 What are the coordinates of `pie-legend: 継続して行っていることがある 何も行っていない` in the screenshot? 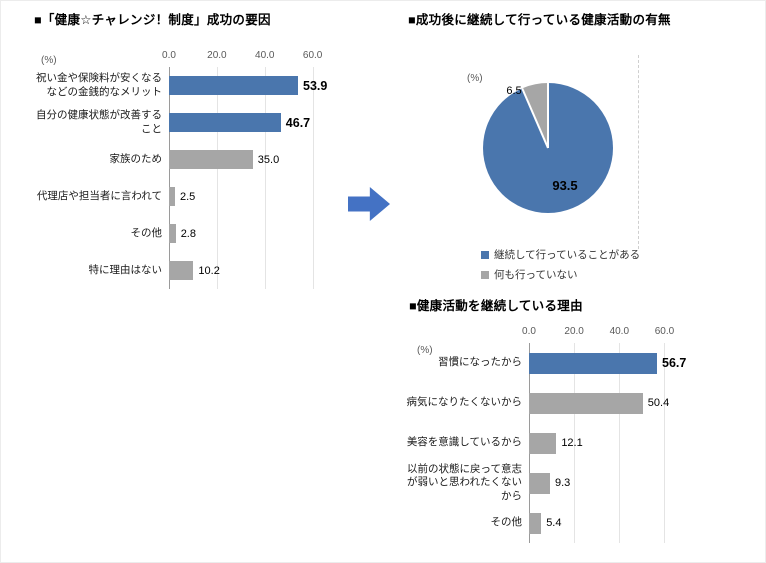 It's located at (560, 267).